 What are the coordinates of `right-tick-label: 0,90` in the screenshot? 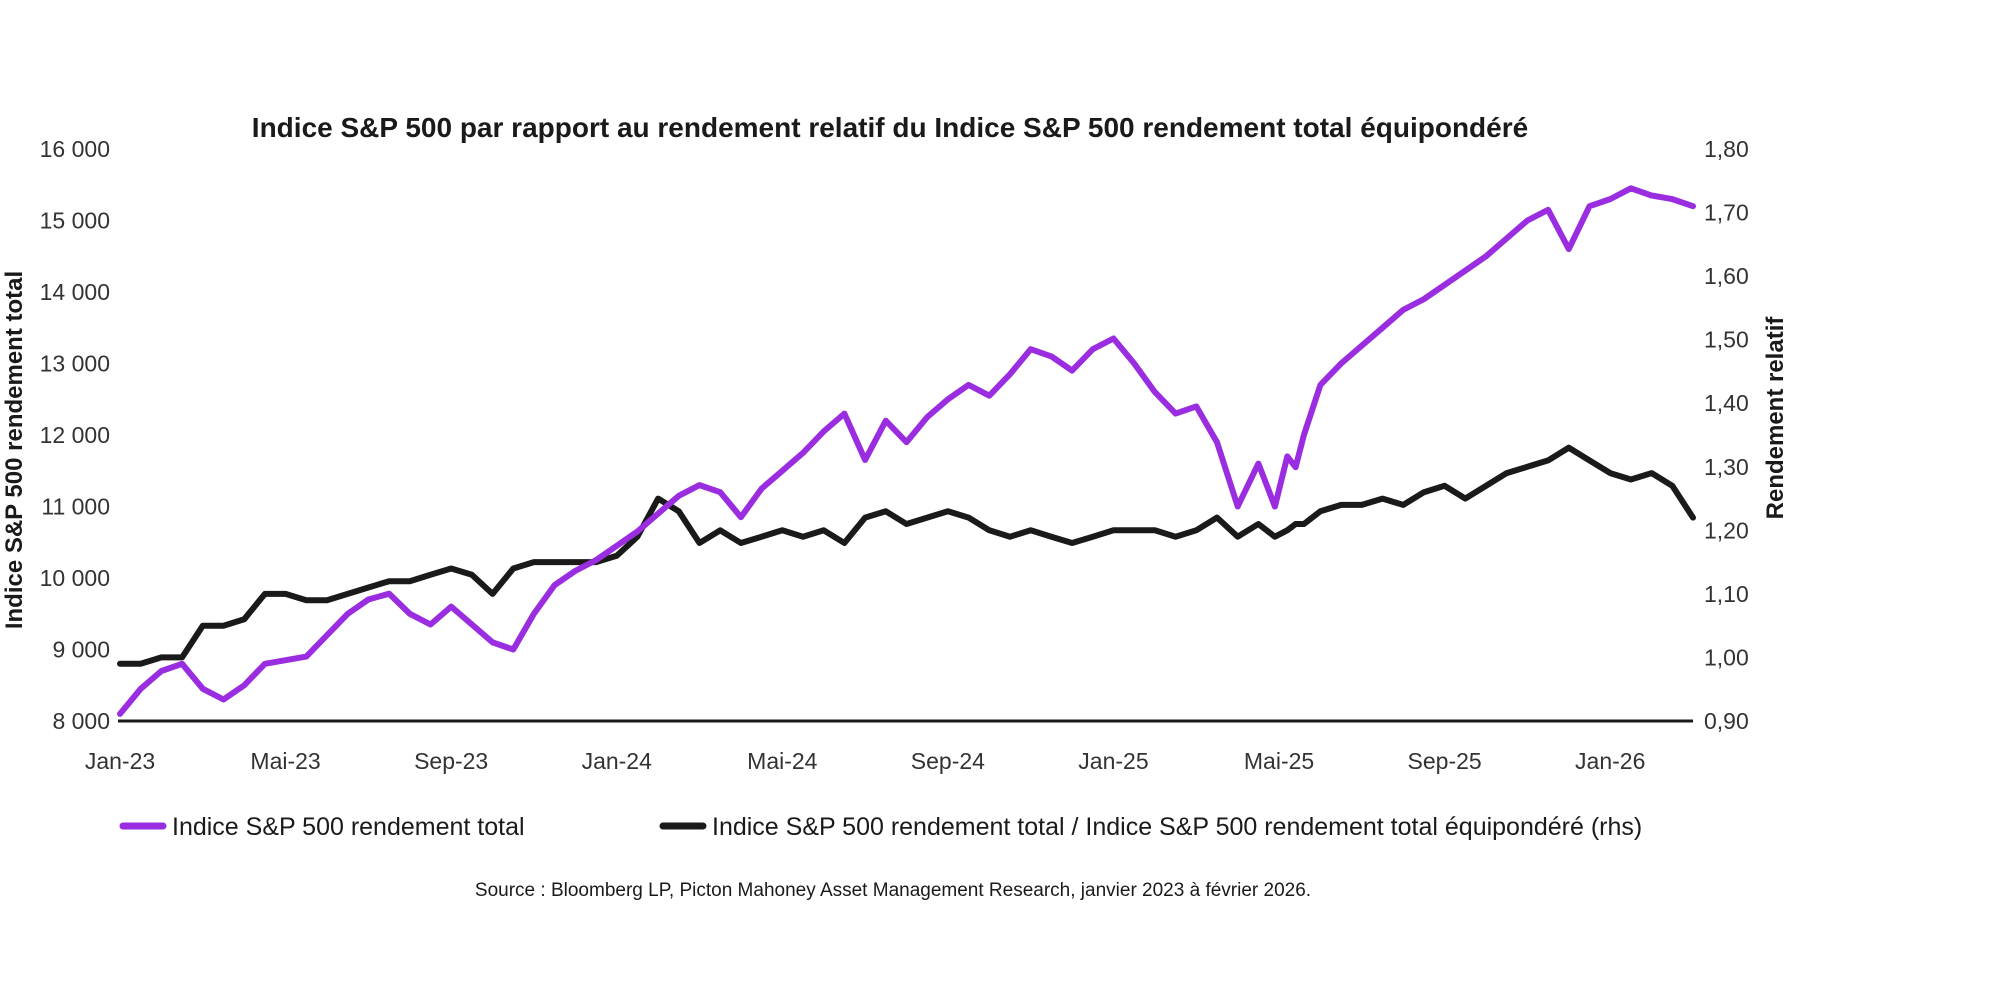 It's located at (1726, 721).